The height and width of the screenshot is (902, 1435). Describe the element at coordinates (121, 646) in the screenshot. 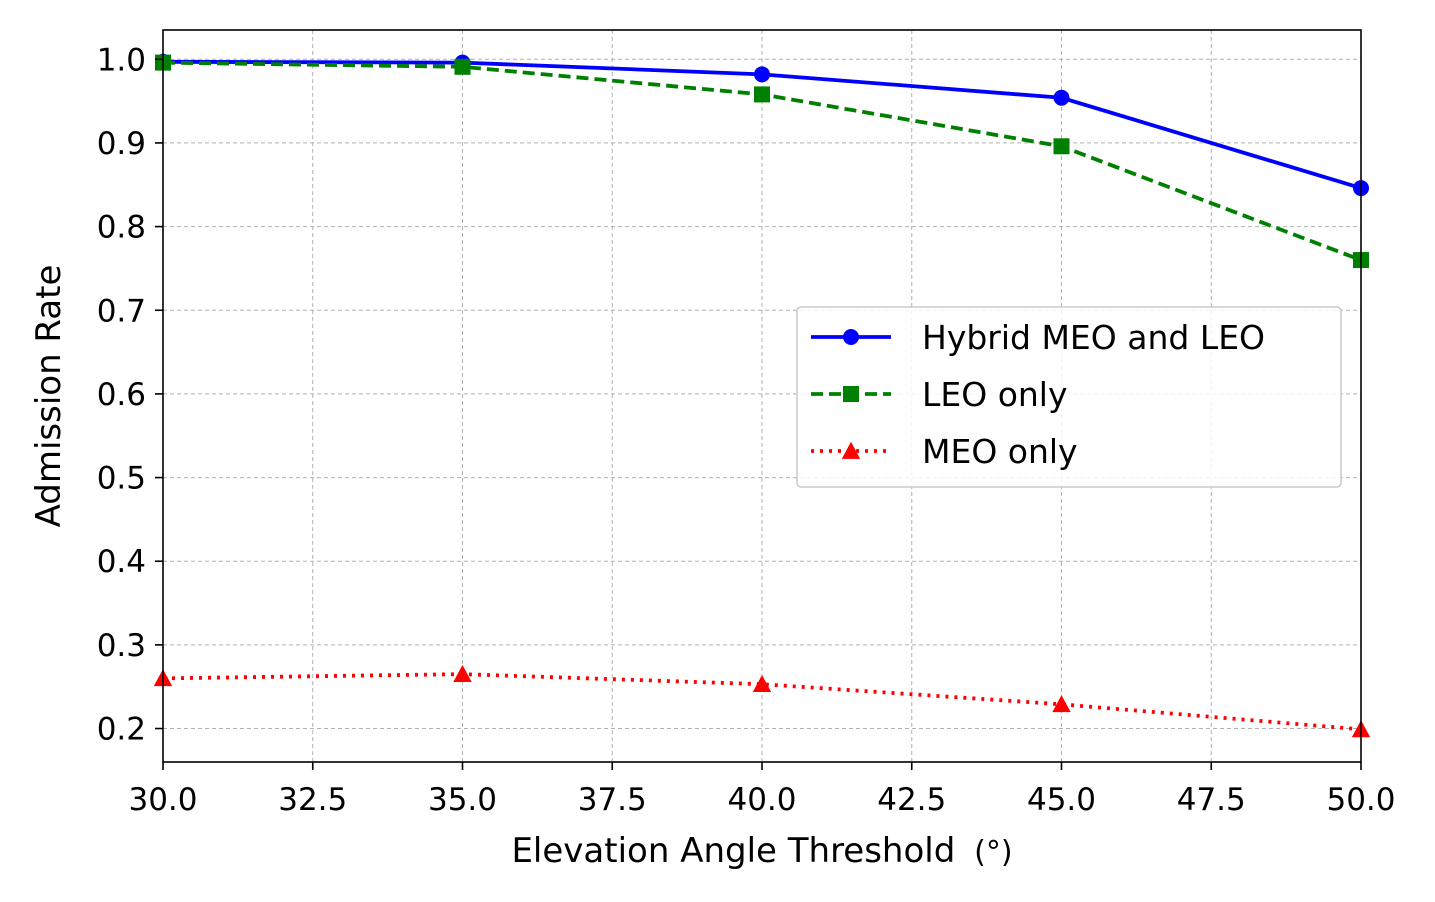

I see `y-tick-label: 0.3` at that location.